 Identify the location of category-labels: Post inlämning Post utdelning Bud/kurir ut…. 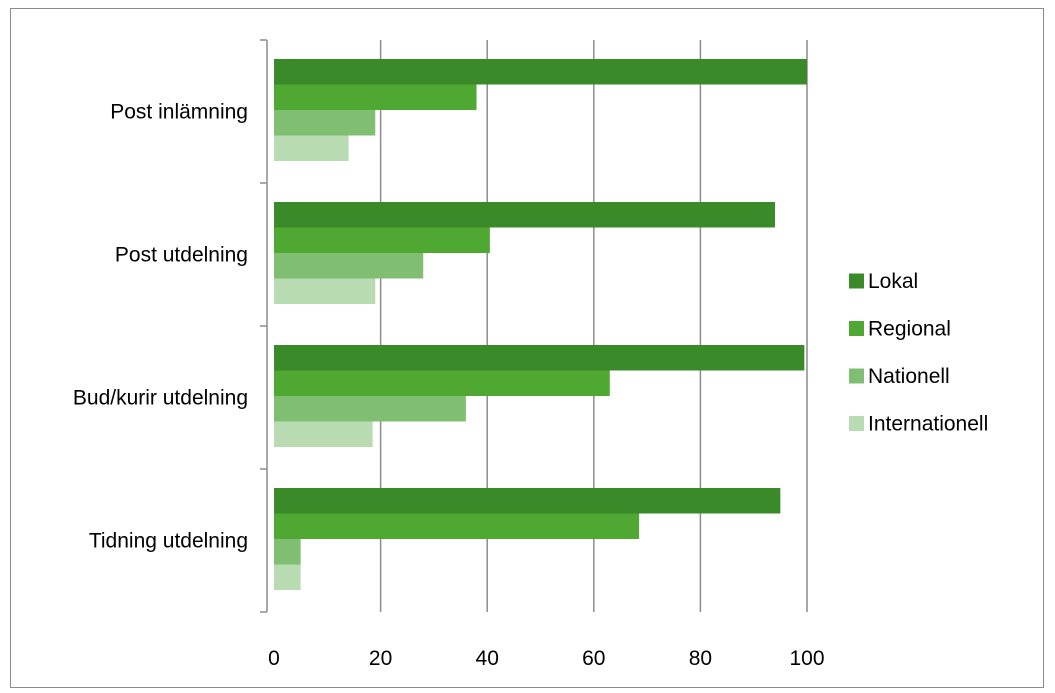
(160, 327).